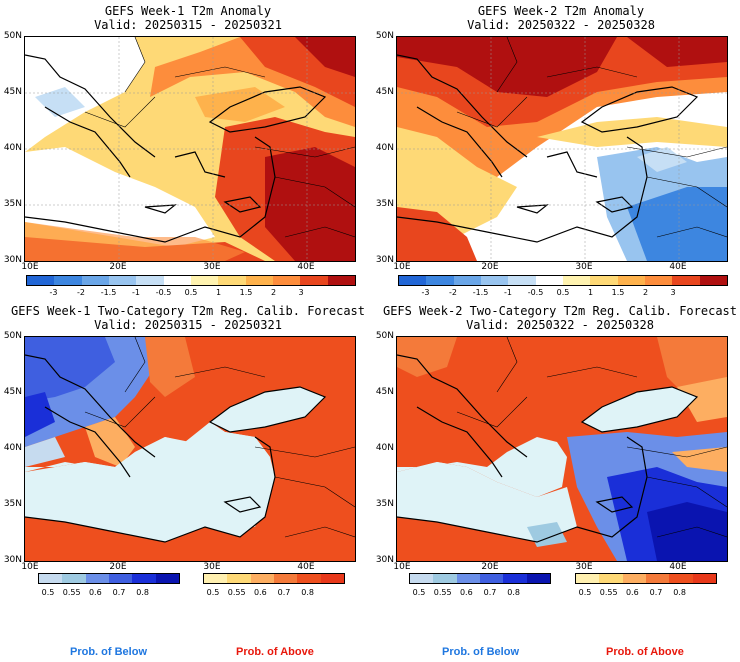 The image size is (740, 662). Describe the element at coordinates (273, 292) in the screenshot. I see `colorbar-tick-label: 2` at that location.